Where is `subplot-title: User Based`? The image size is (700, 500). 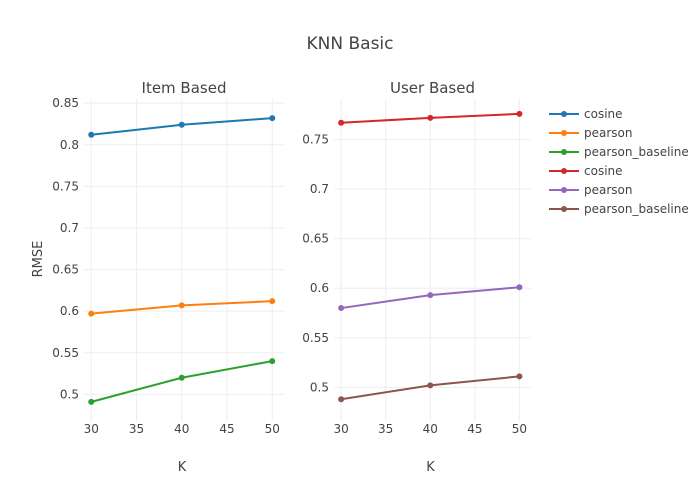 subplot-title: User Based is located at coordinates (432, 88).